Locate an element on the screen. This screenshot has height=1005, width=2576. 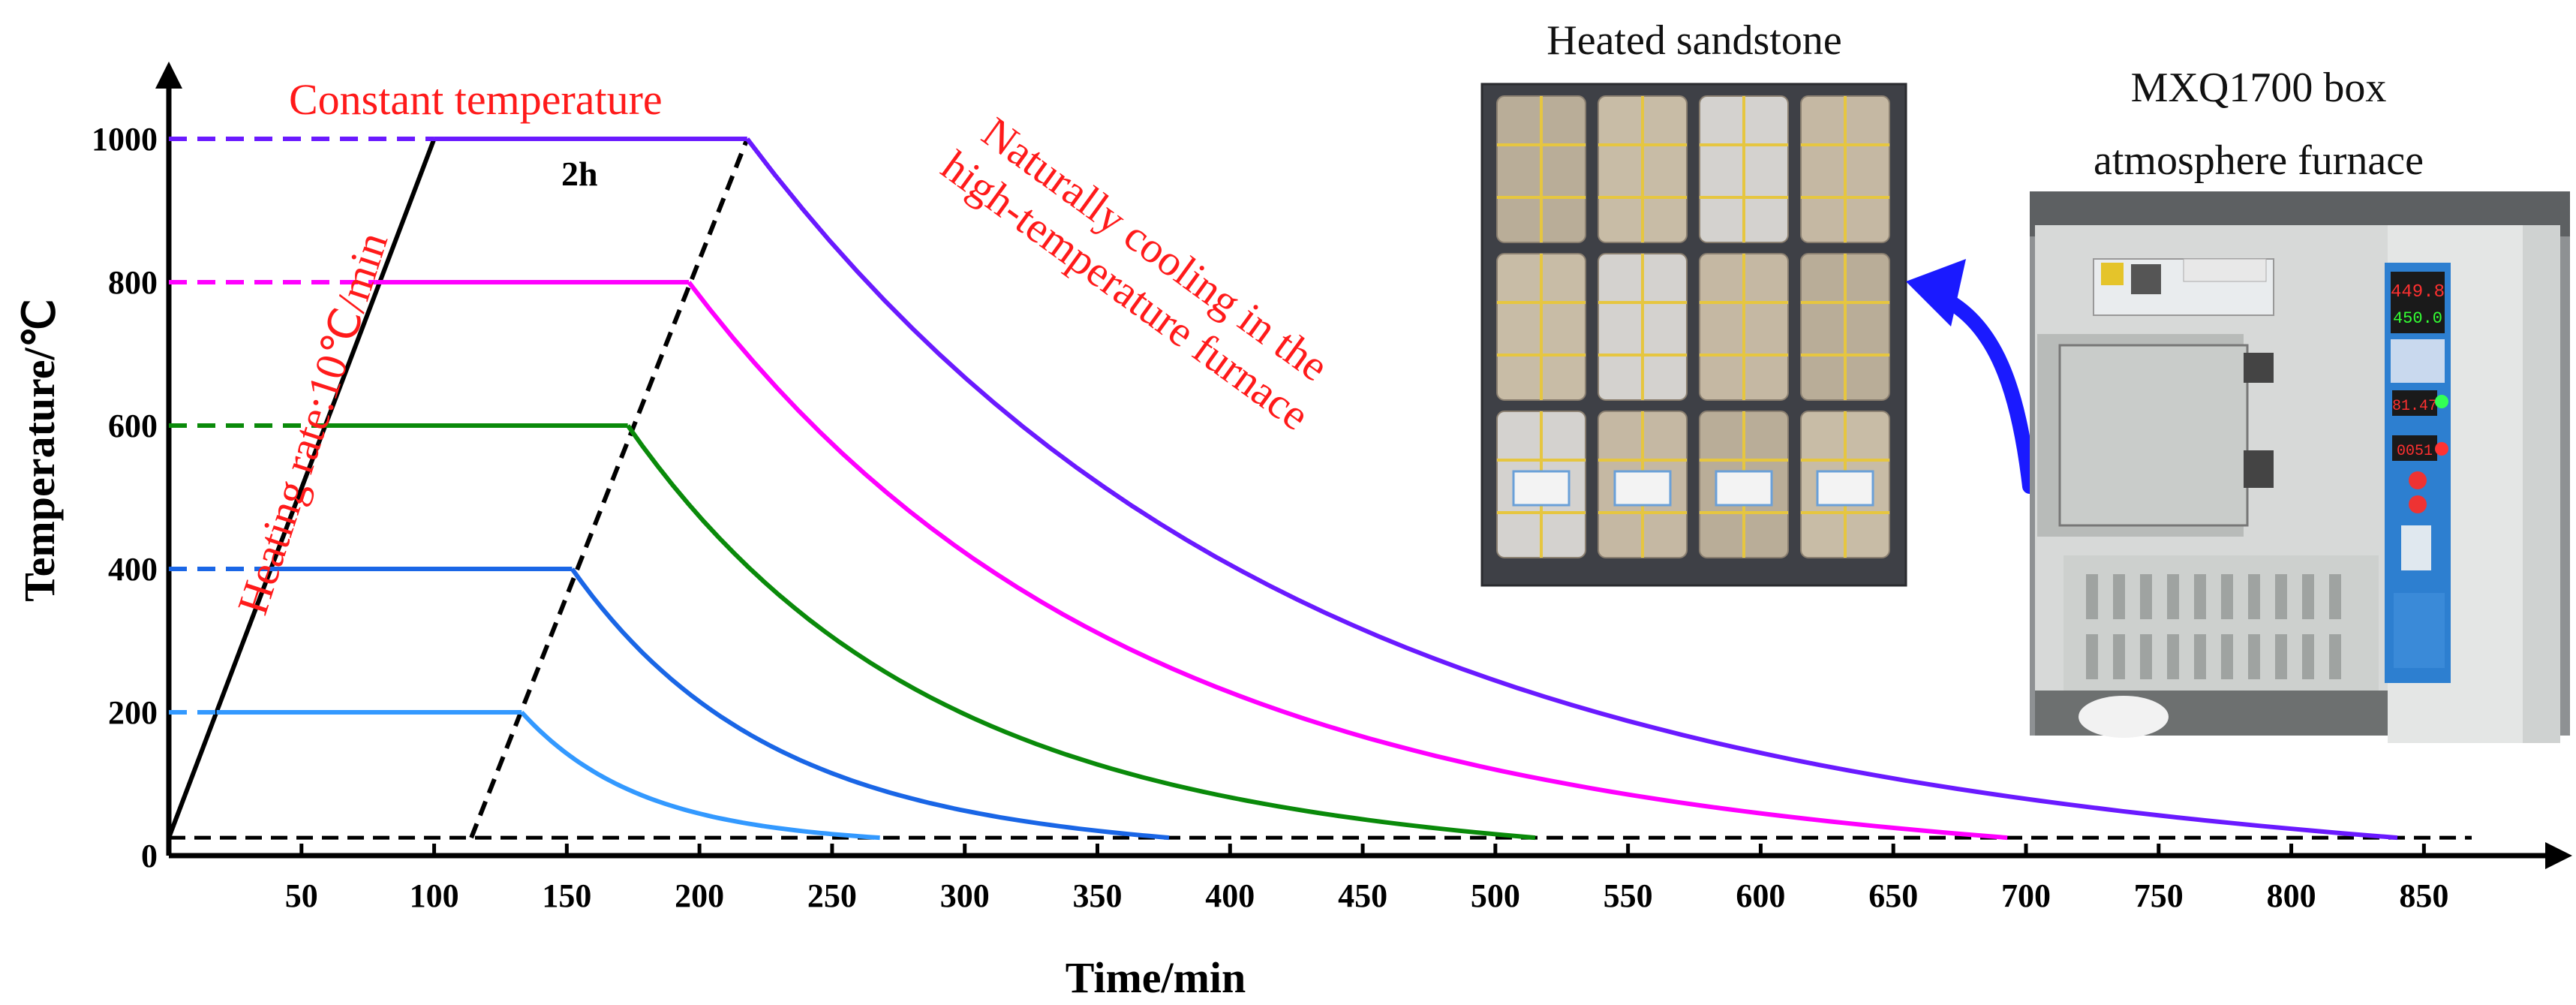
x-tick-label: 700 is located at coordinates (2026, 895).